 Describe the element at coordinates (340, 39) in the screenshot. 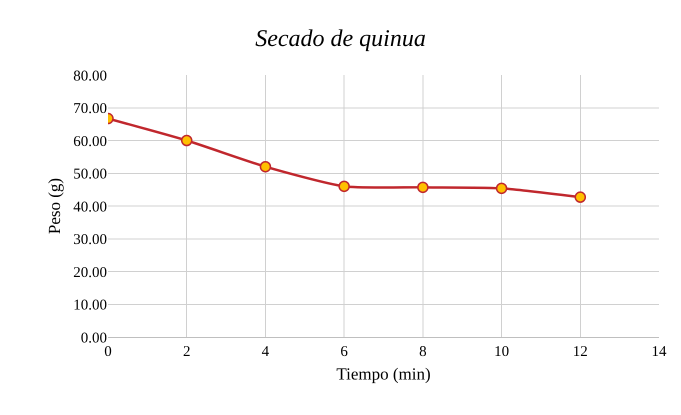

I see `chart-title: Secado de quinua` at that location.